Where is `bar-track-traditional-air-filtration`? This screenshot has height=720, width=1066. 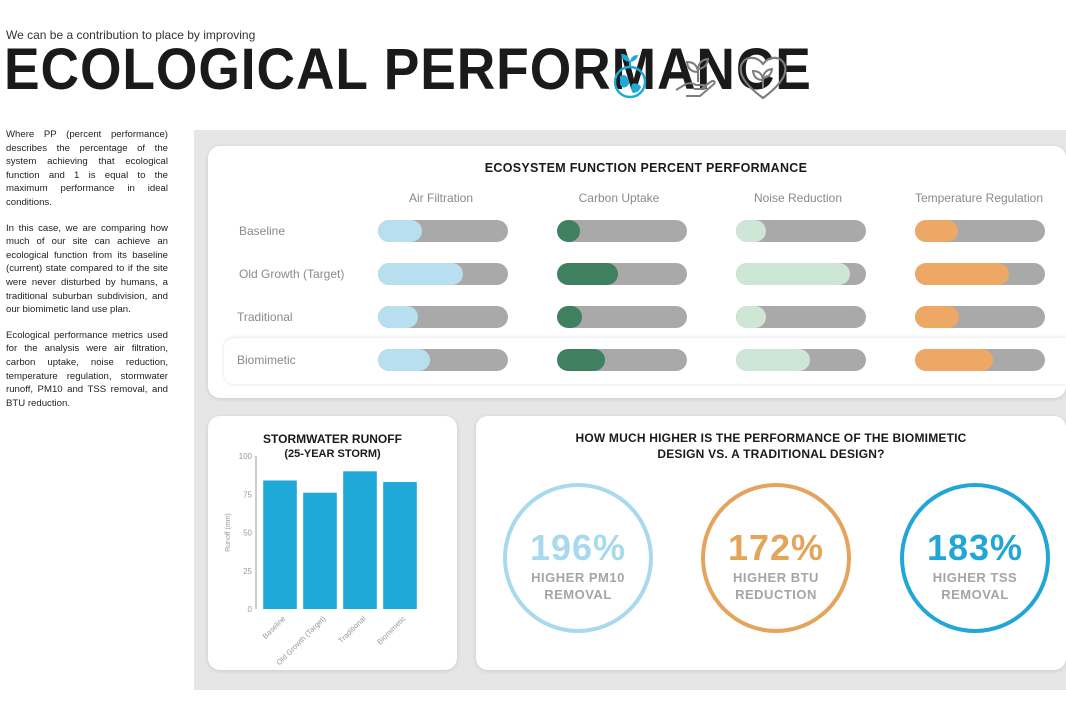 bar-track-traditional-air-filtration is located at coordinates (443, 317).